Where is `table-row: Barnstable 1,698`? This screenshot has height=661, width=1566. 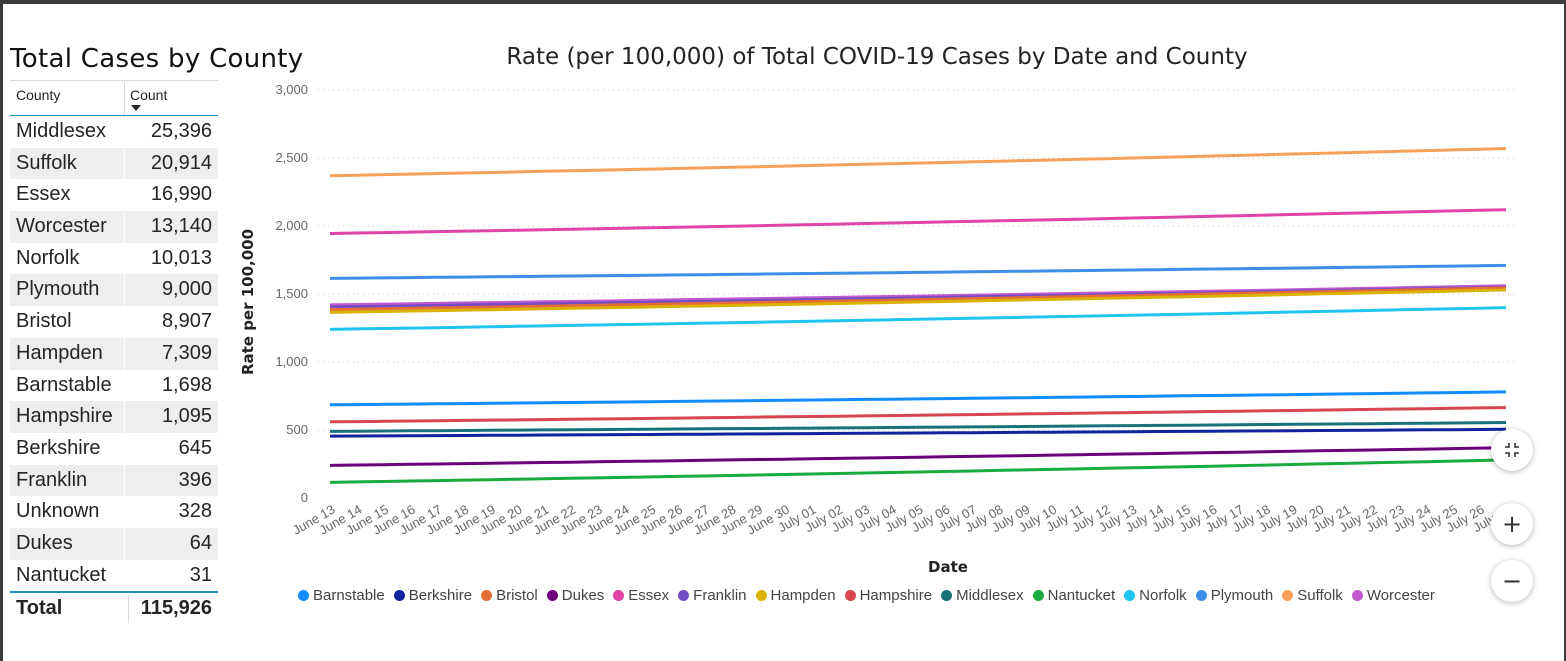
table-row: Barnstable 1,698 is located at coordinates (114, 385).